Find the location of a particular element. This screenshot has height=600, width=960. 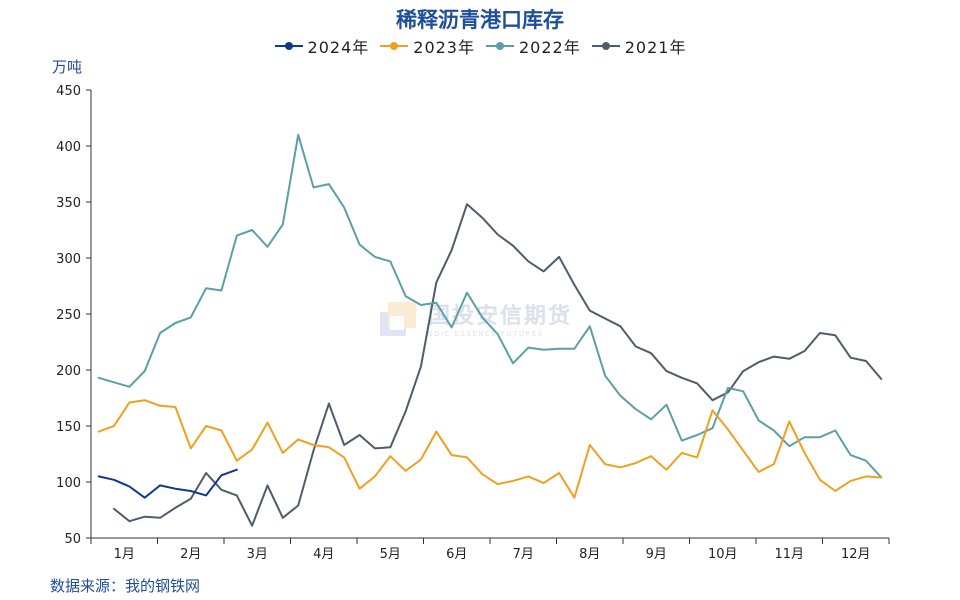

series-line-2023 is located at coordinates (490, 449).